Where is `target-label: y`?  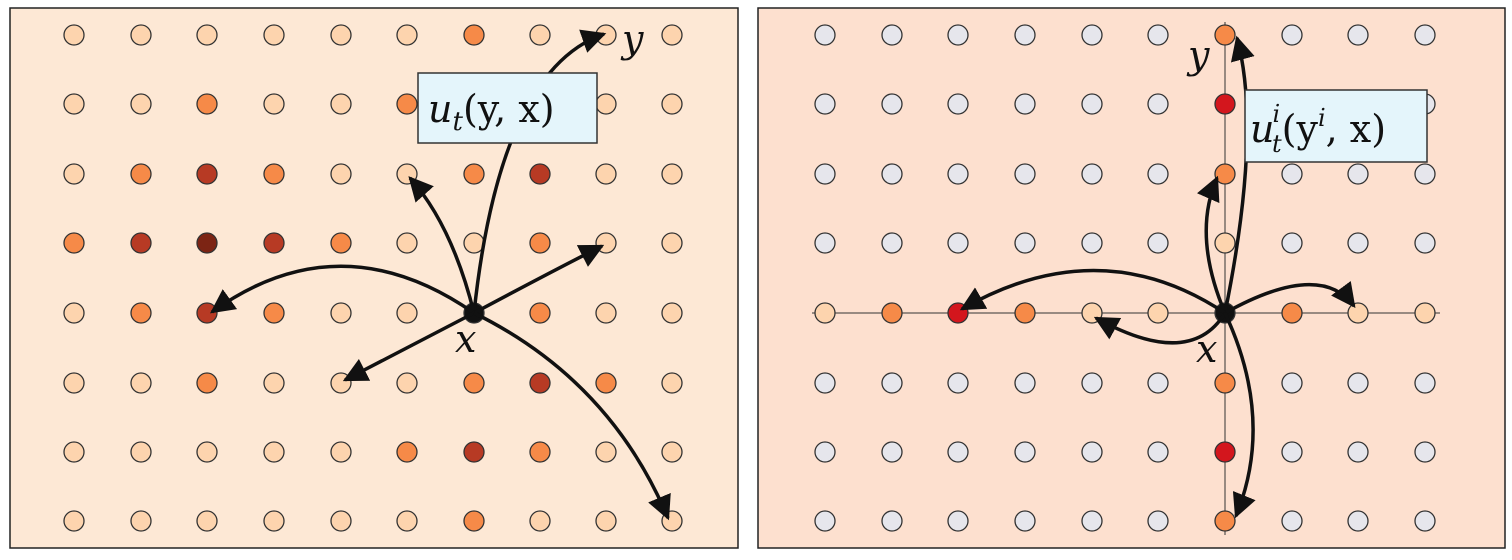
target-label: y is located at coordinates (632, 39).